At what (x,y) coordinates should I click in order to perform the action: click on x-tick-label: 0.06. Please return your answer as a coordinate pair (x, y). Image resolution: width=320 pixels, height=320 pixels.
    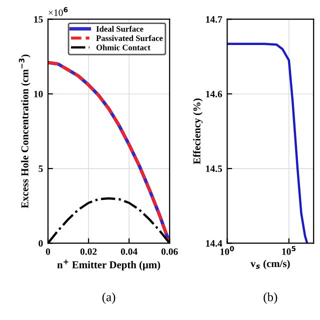
    Looking at the image, I should click on (169, 251).